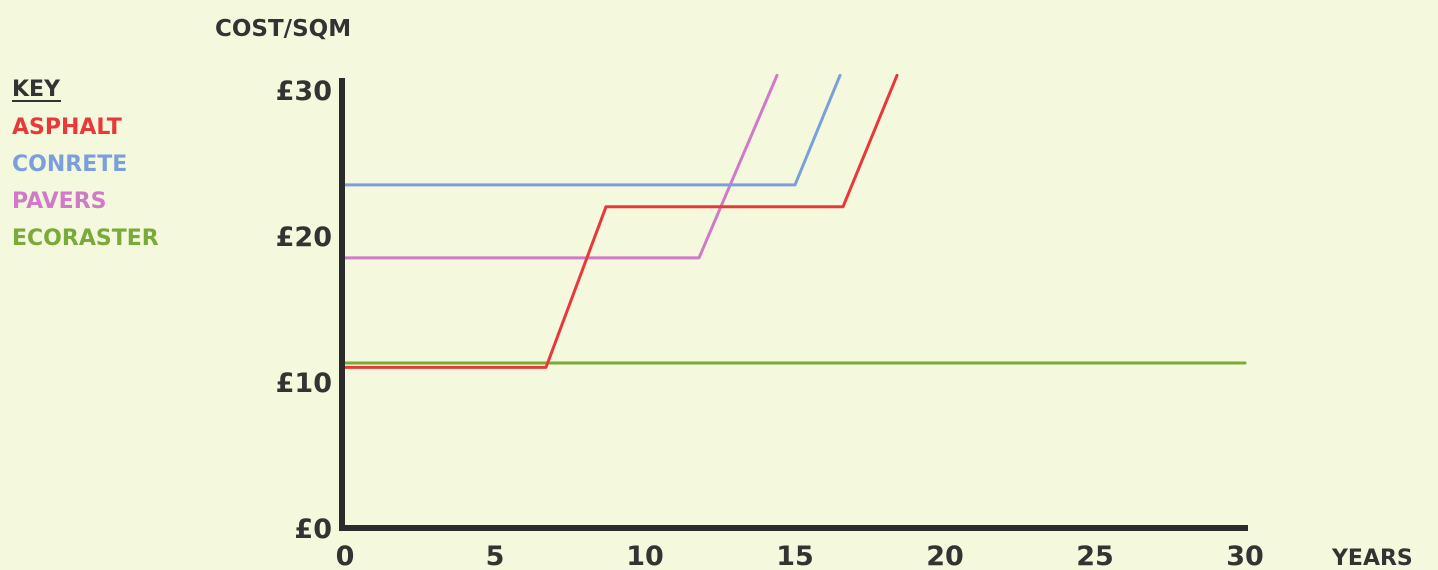  What do you see at coordinates (59, 201) in the screenshot?
I see `legend-entry-pavers: PAVERS` at bounding box center [59, 201].